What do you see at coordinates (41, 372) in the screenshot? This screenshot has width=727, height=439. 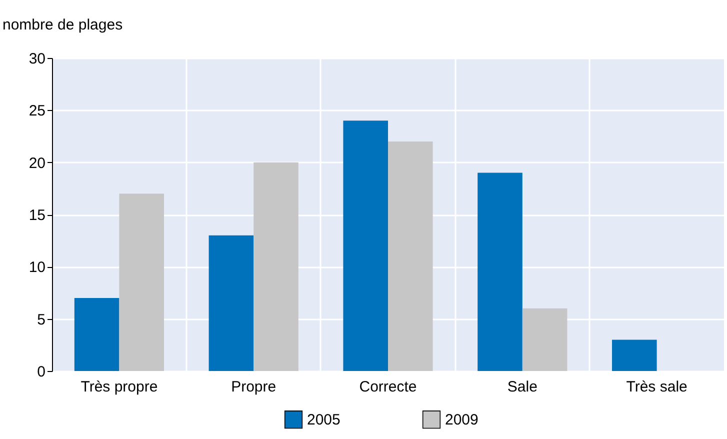 I see `y-tick-label: 0` at bounding box center [41, 372].